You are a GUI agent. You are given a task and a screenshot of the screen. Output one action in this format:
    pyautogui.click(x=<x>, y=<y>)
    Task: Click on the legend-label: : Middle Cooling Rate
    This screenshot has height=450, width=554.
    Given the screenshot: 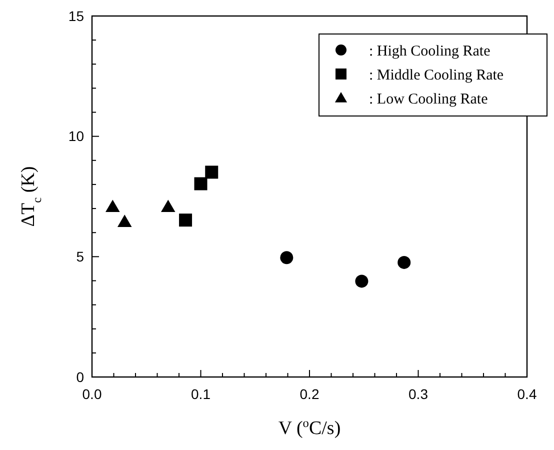 What is the action you would take?
    pyautogui.click(x=436, y=75)
    